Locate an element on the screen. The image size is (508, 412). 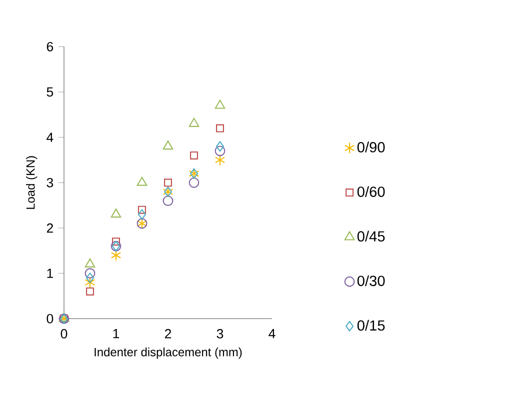
x-tick-label: 2 is located at coordinates (168, 333).